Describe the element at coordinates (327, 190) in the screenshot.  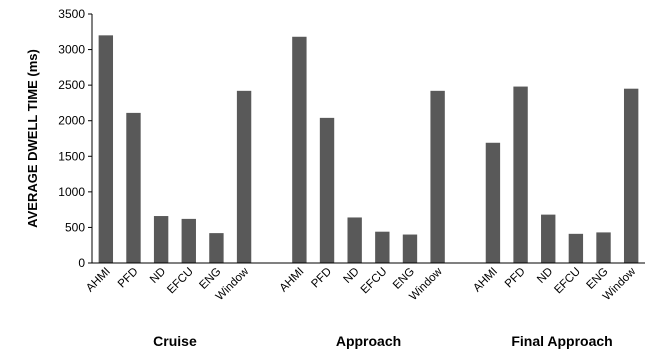
I see `bar-approach-pfd` at that location.